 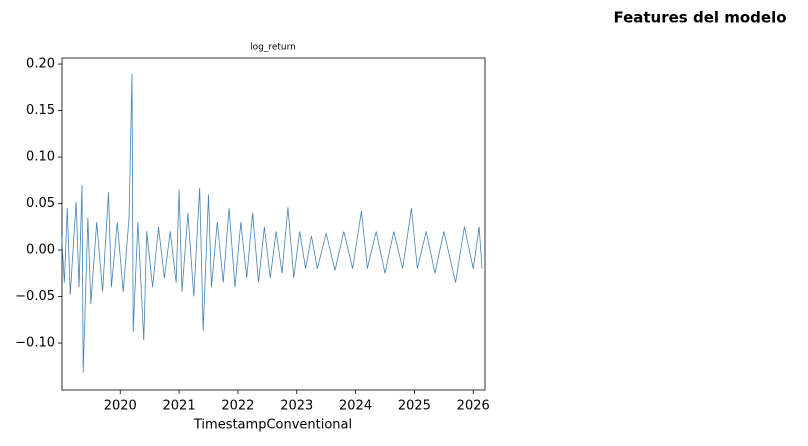 I want to click on suptitle: Features del modelo, so click(x=699, y=18).